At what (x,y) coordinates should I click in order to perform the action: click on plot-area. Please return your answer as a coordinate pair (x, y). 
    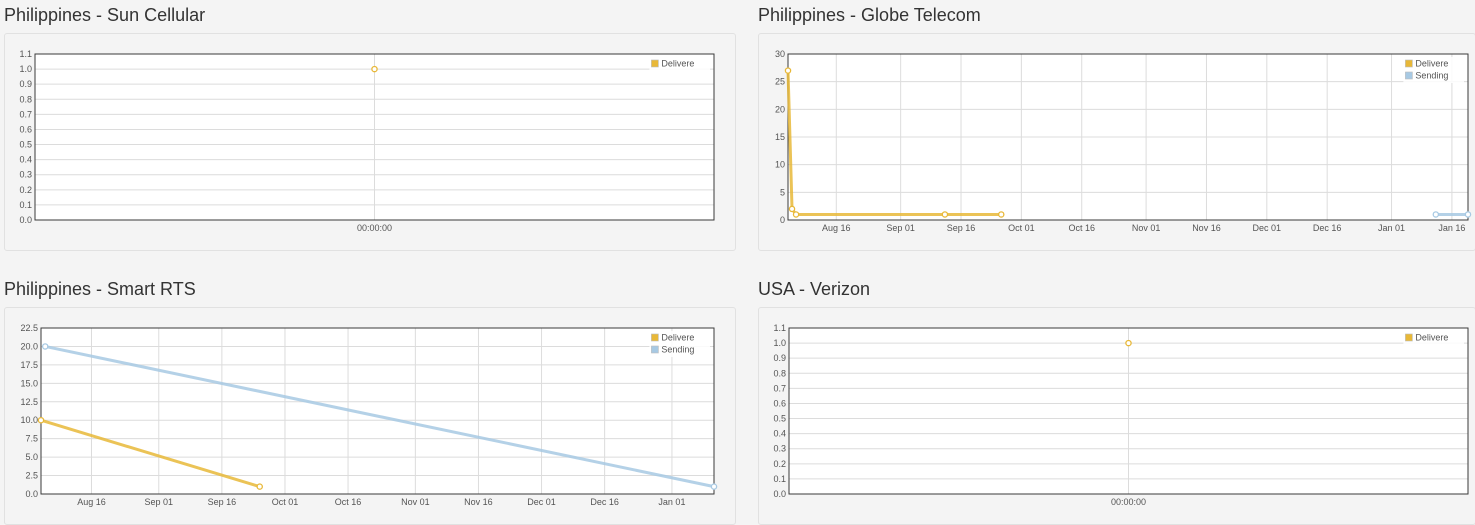
    Looking at the image, I should click on (377, 411).